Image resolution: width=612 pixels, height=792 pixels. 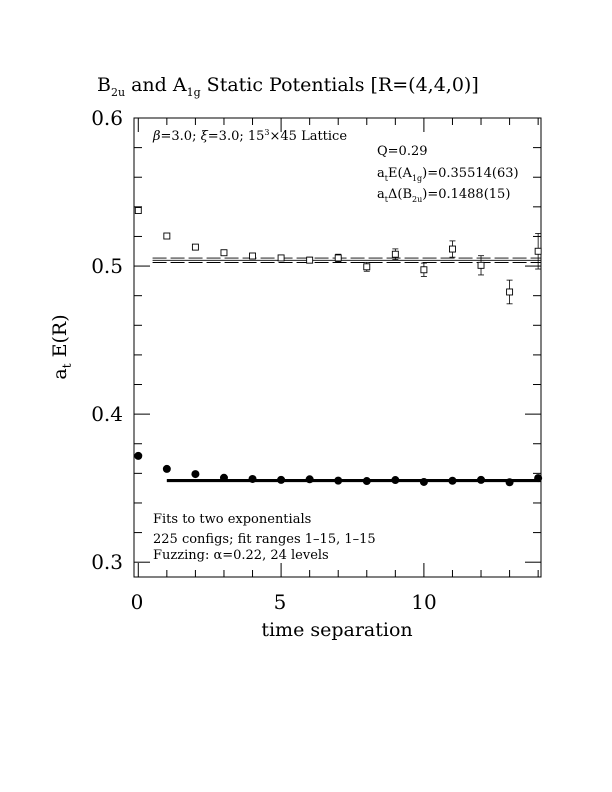 I want to click on fits-annotation-line2: 225 configs; fit ranges 1–15, 1–15, so click(x=264, y=539).